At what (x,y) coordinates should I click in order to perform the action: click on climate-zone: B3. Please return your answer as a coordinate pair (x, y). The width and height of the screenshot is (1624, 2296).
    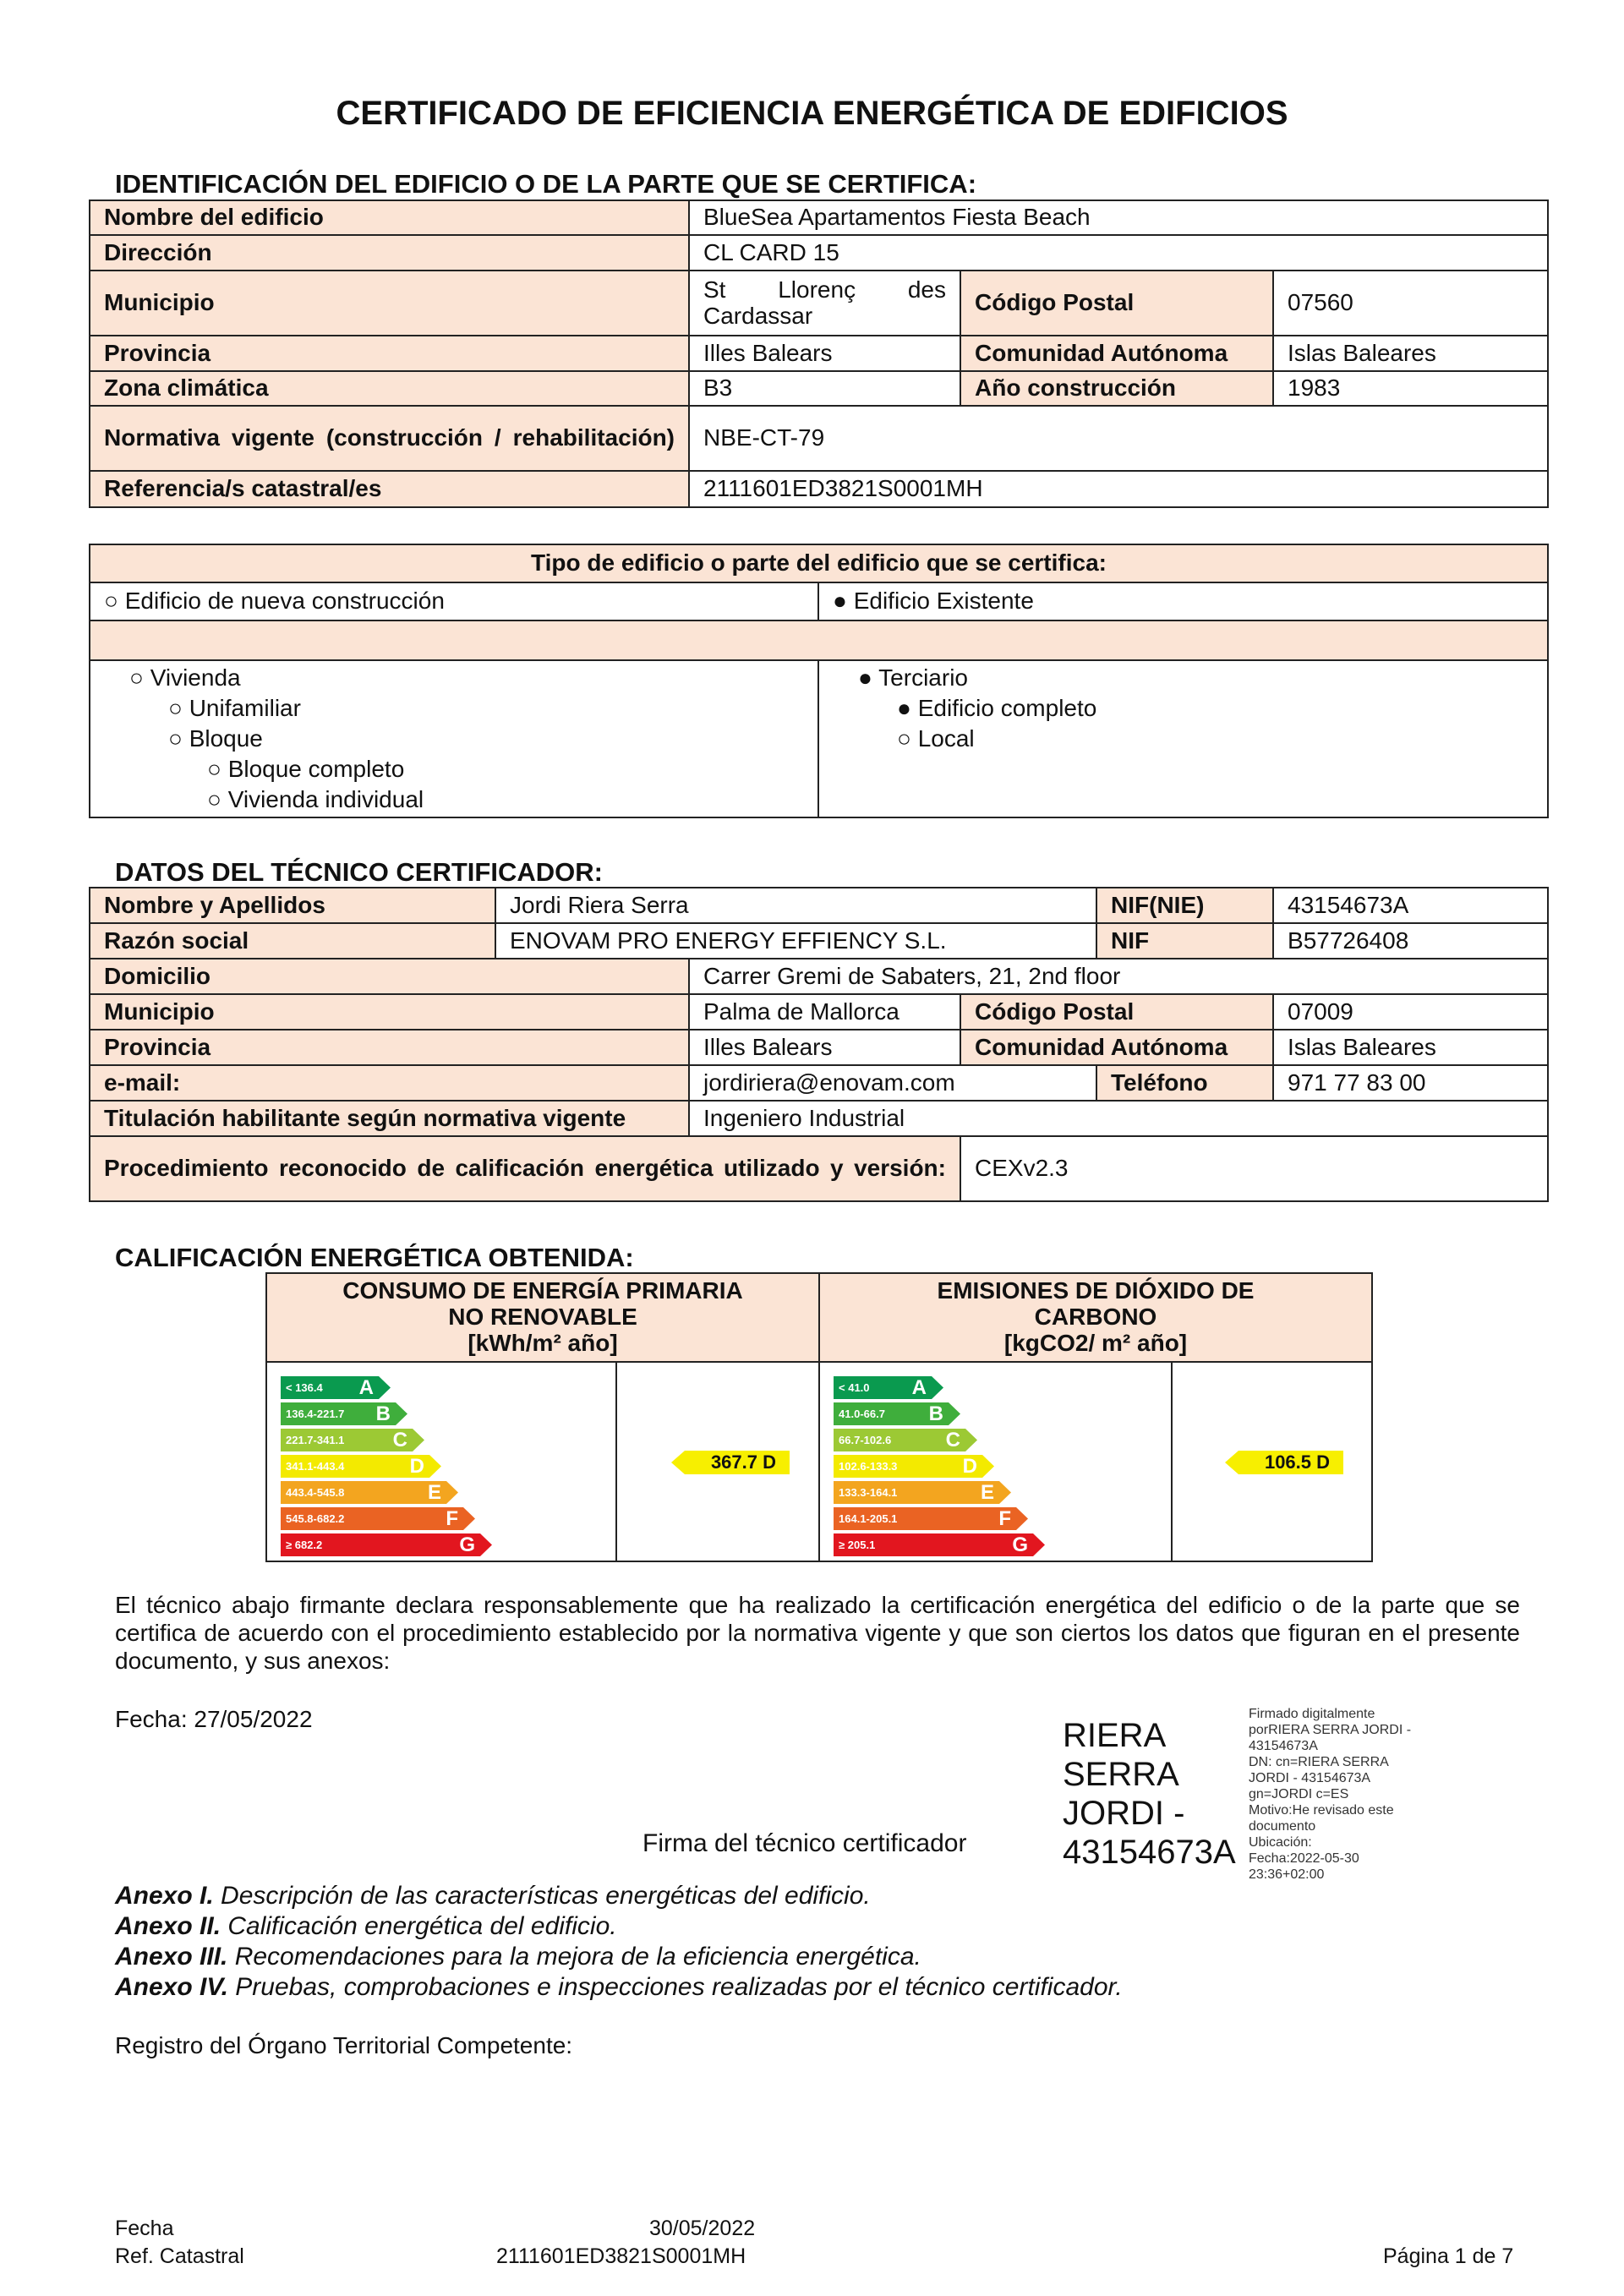
    Looking at the image, I should click on (824, 388).